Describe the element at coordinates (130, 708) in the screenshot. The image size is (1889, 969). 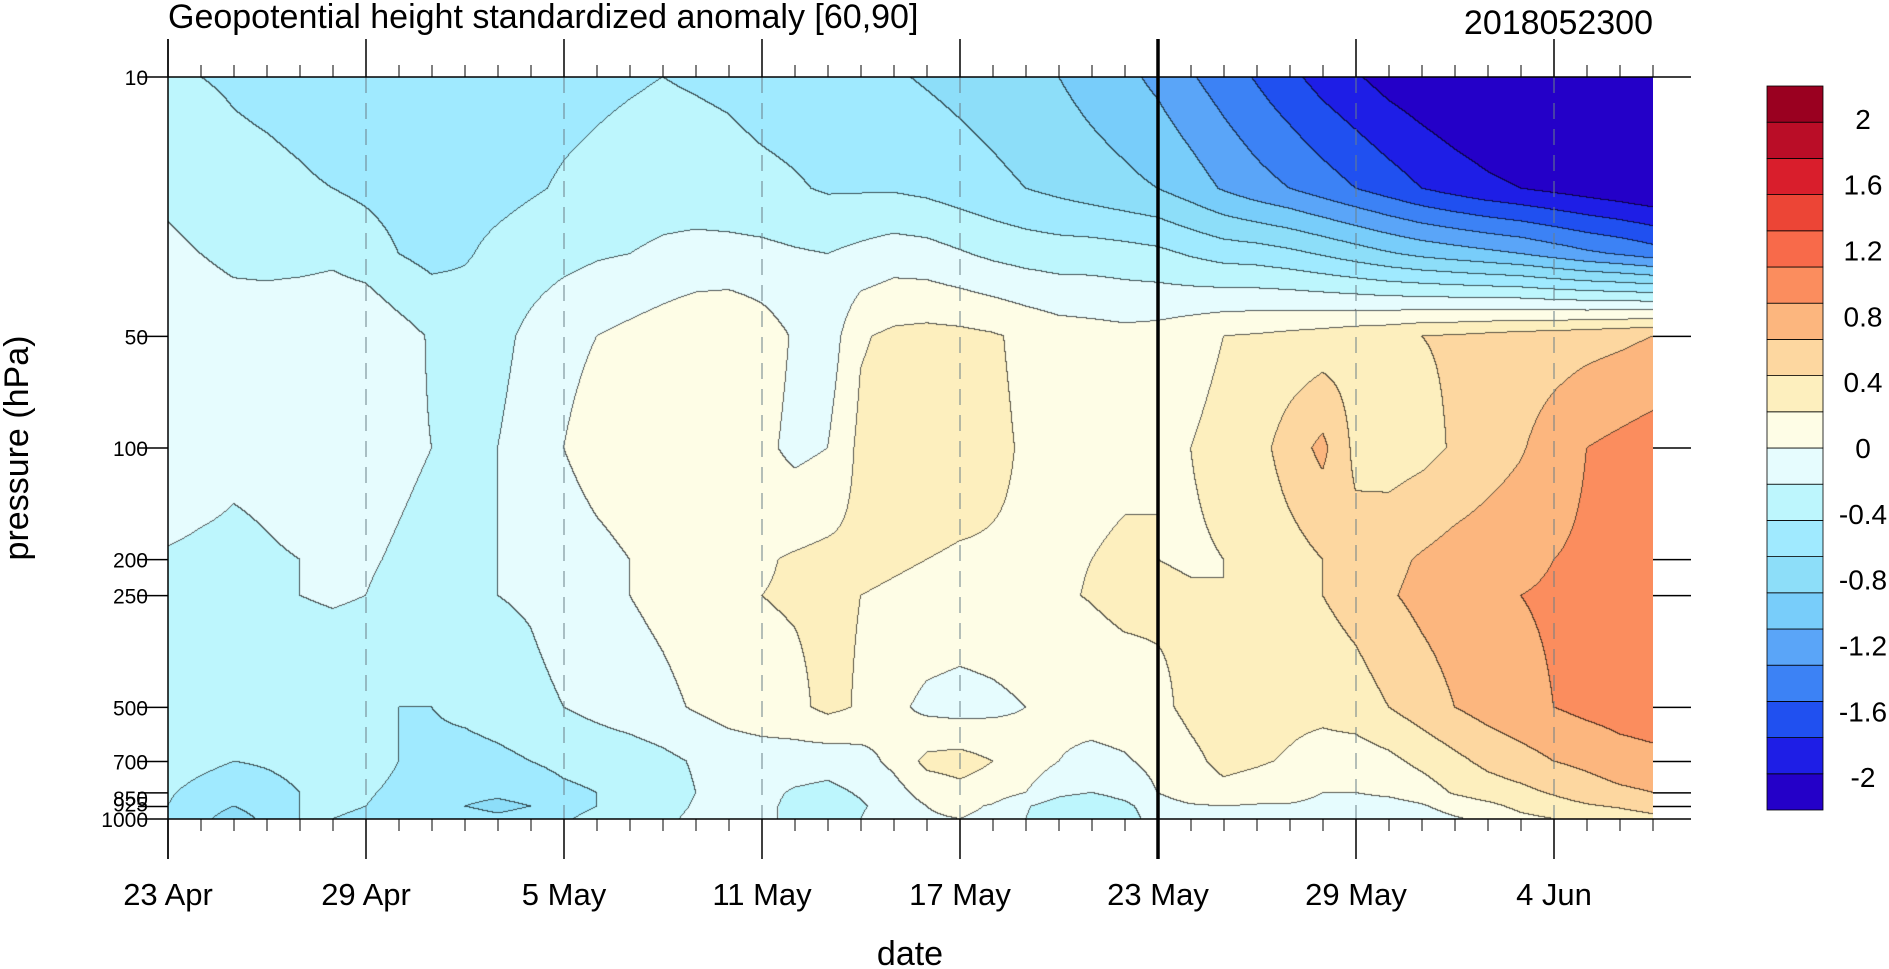
I see `y-tick-label: 500` at that location.